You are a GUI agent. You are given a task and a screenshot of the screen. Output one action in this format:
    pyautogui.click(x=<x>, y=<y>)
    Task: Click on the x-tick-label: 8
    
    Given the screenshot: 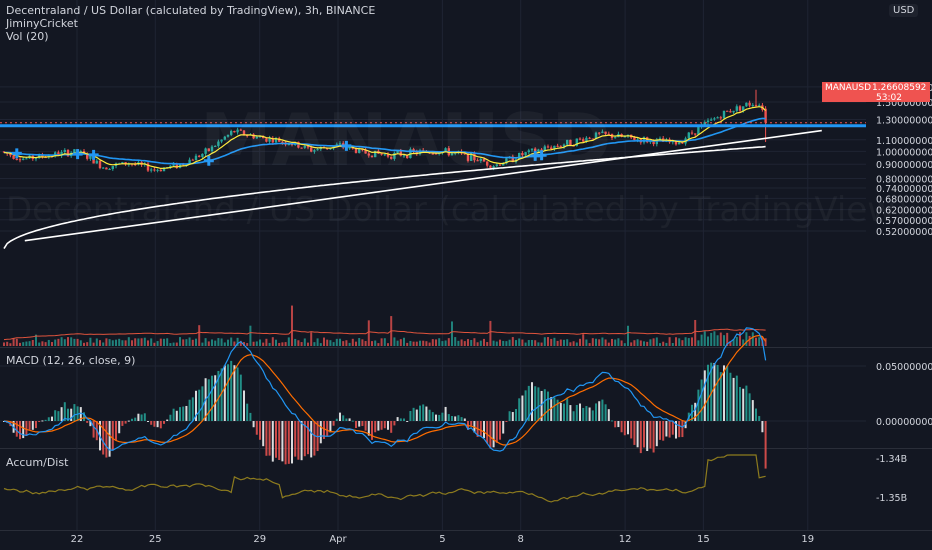 What is the action you would take?
    pyautogui.click(x=521, y=539)
    